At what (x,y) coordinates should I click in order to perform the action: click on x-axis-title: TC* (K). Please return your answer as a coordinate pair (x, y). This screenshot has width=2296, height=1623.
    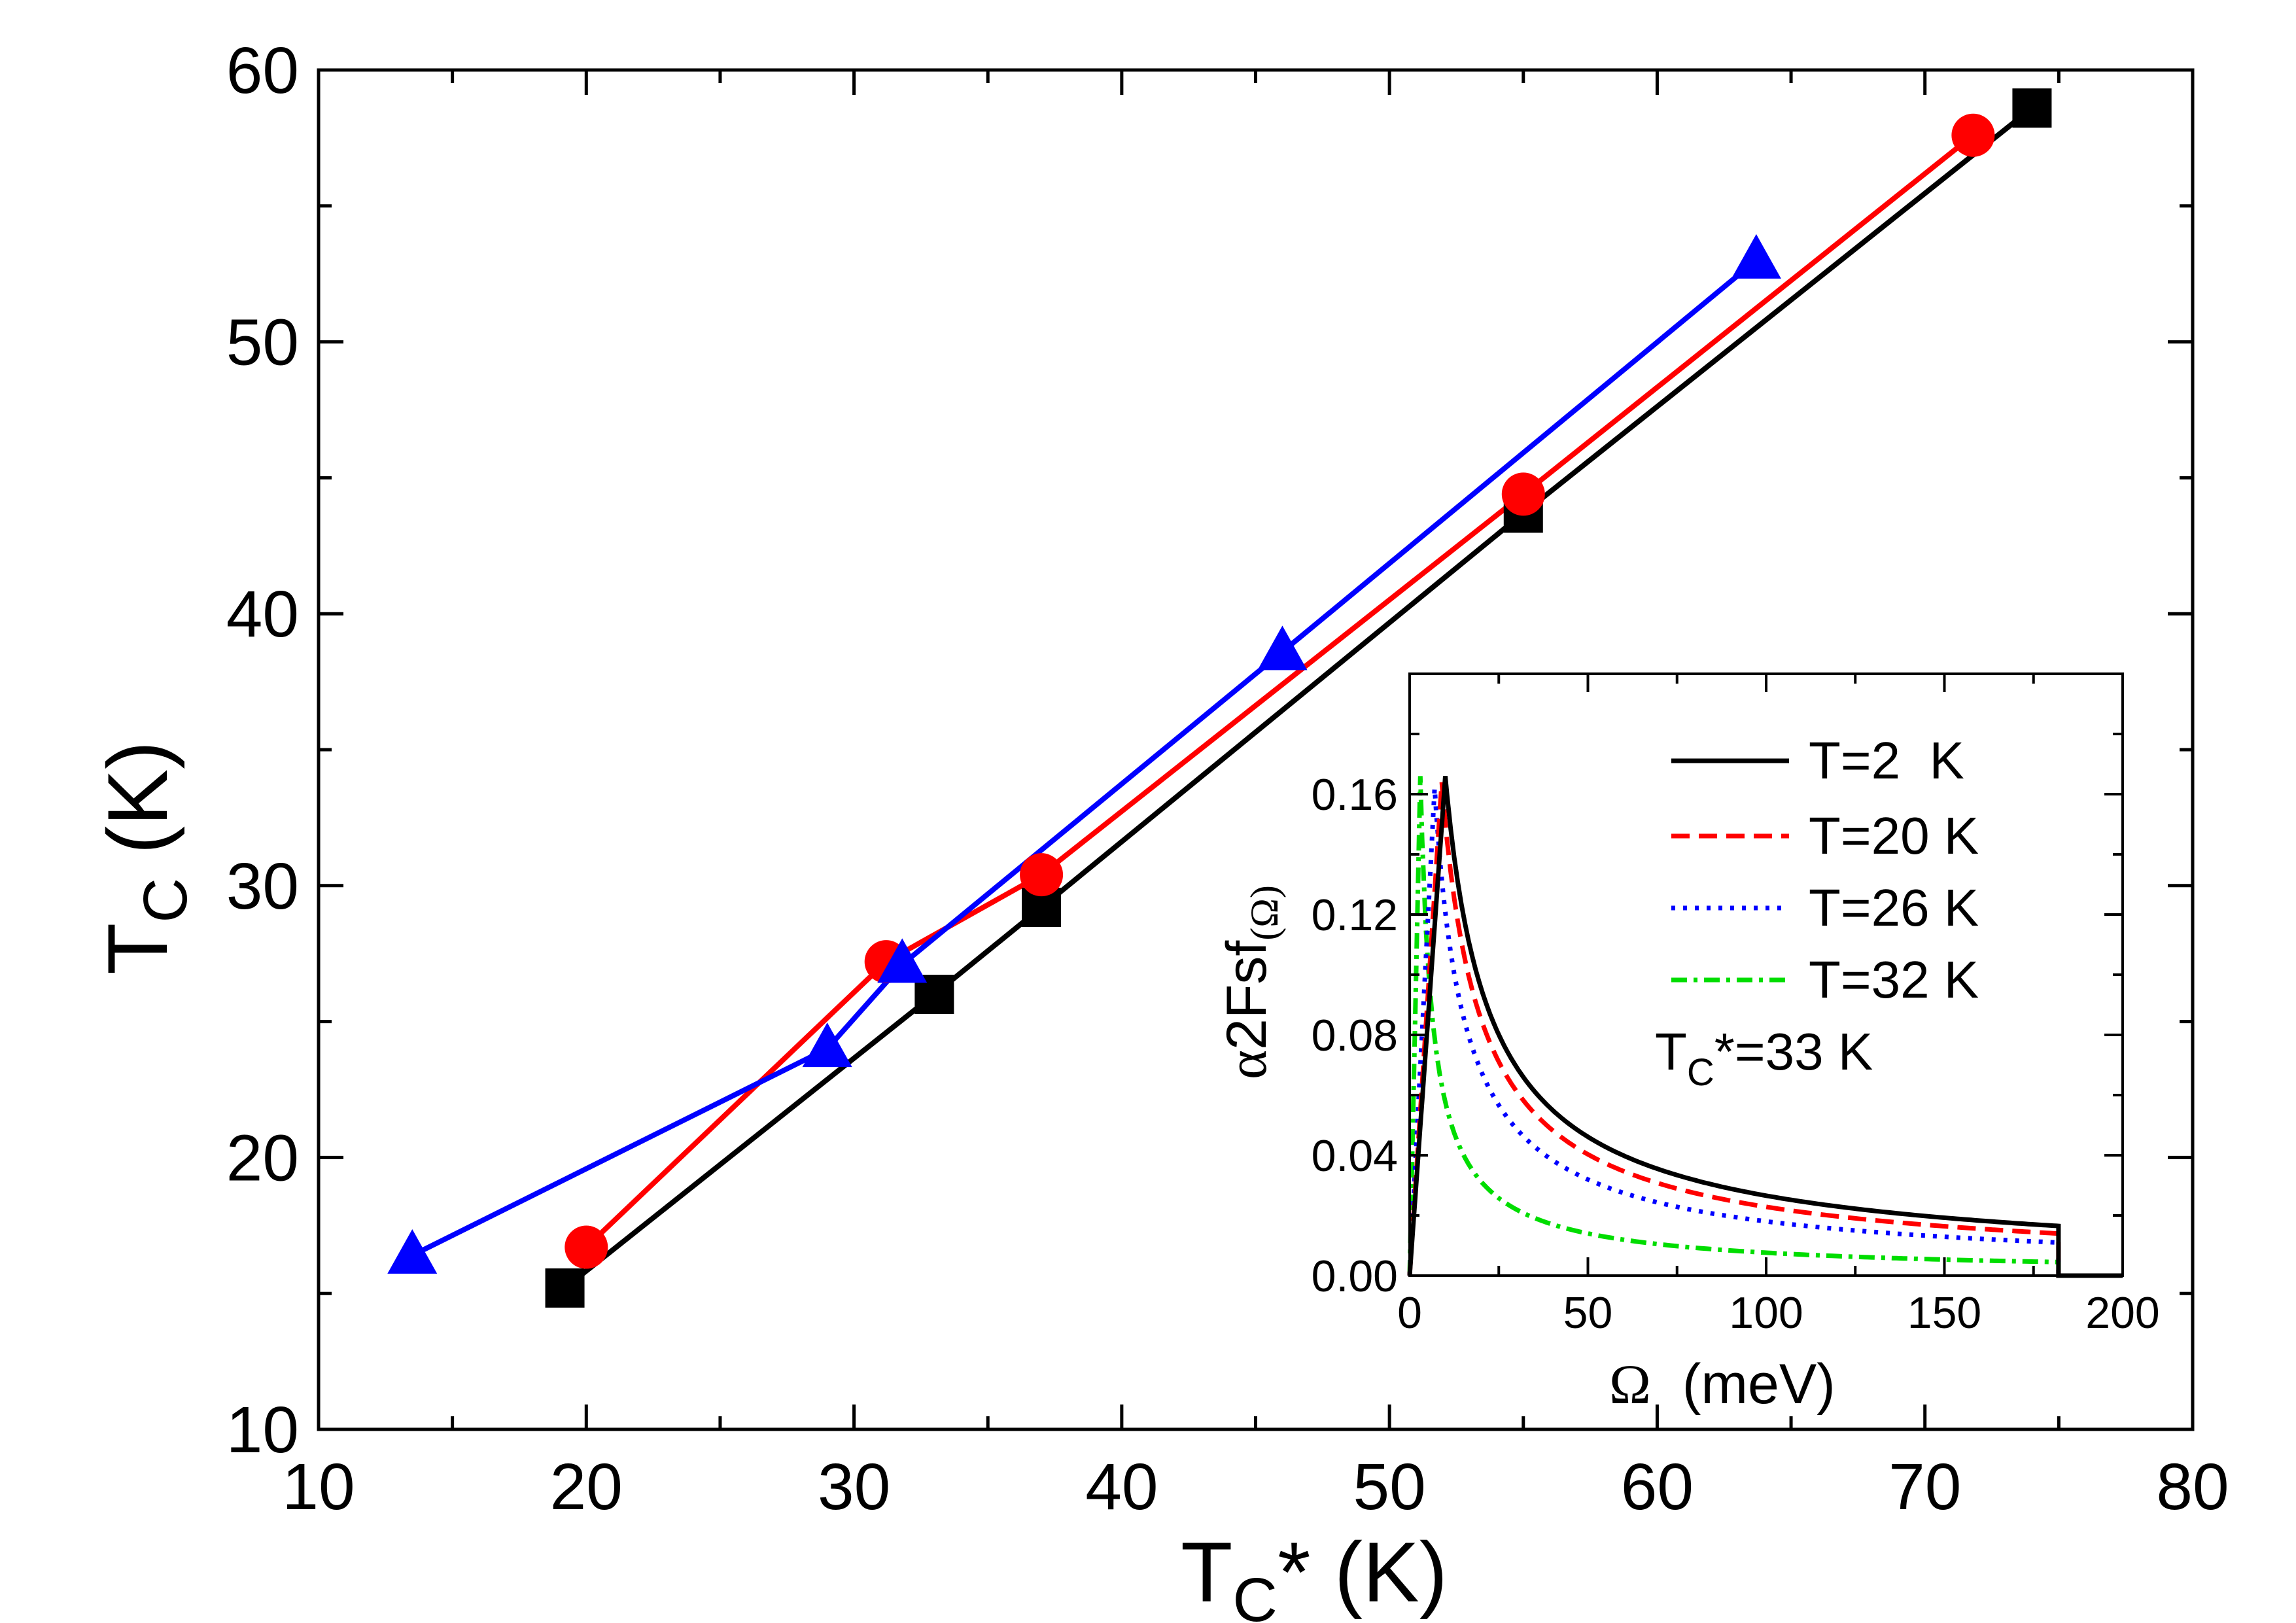
    Looking at the image, I should click on (1314, 1574).